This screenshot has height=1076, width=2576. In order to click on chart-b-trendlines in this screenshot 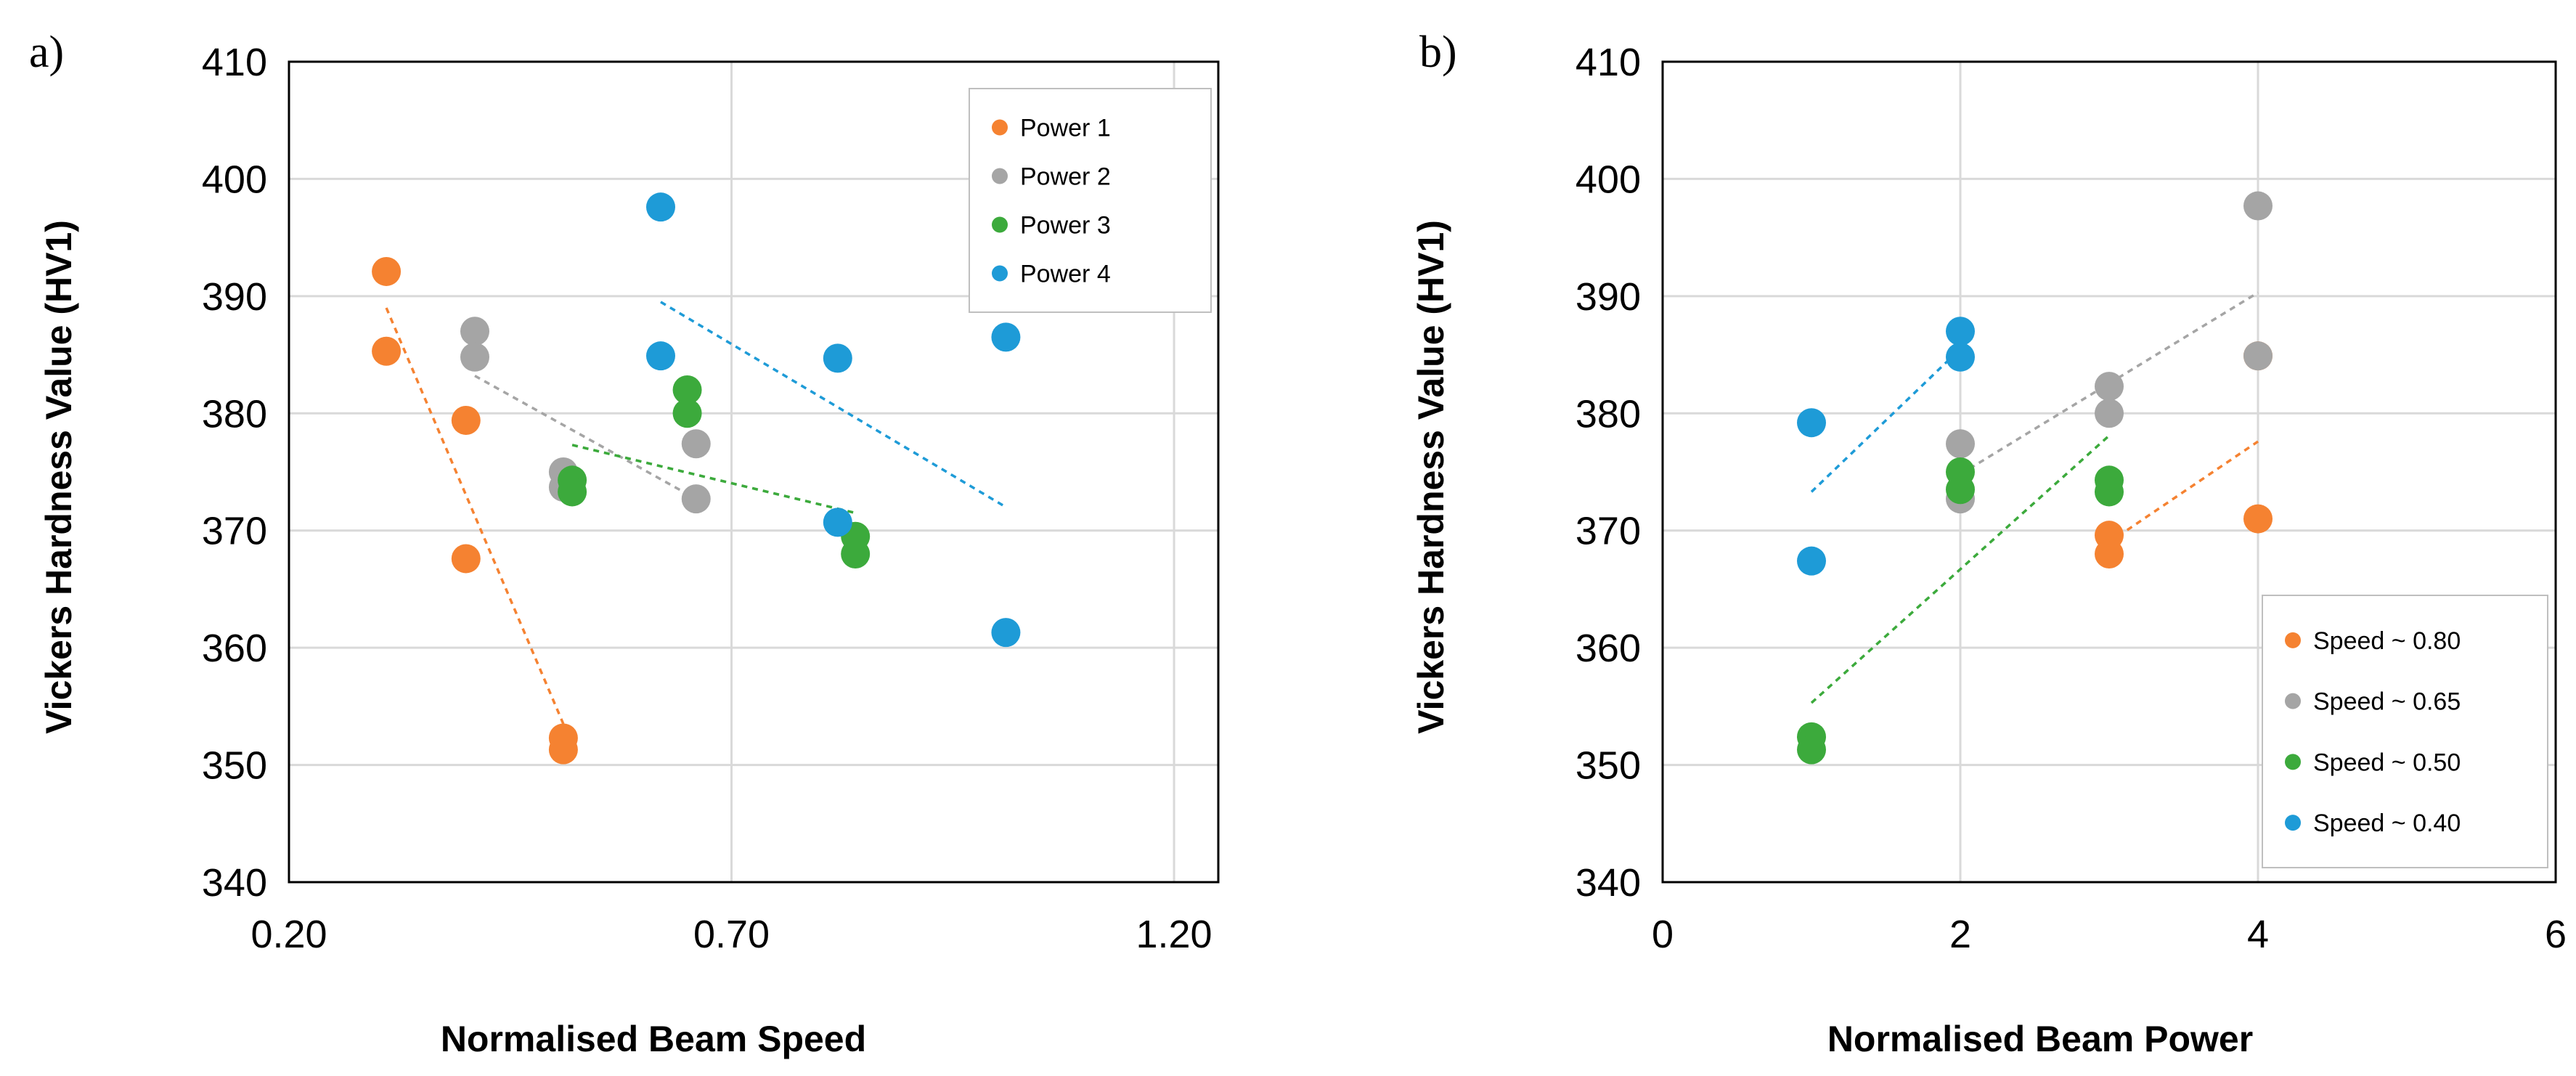, I will do `click(2034, 497)`.